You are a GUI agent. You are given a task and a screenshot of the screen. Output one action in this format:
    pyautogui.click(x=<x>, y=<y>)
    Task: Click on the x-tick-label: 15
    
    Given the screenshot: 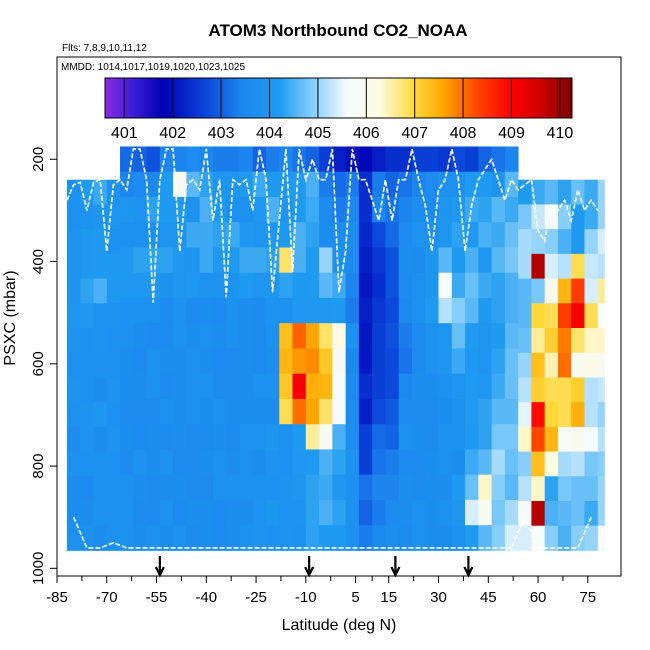 What is the action you would take?
    pyautogui.click(x=388, y=597)
    